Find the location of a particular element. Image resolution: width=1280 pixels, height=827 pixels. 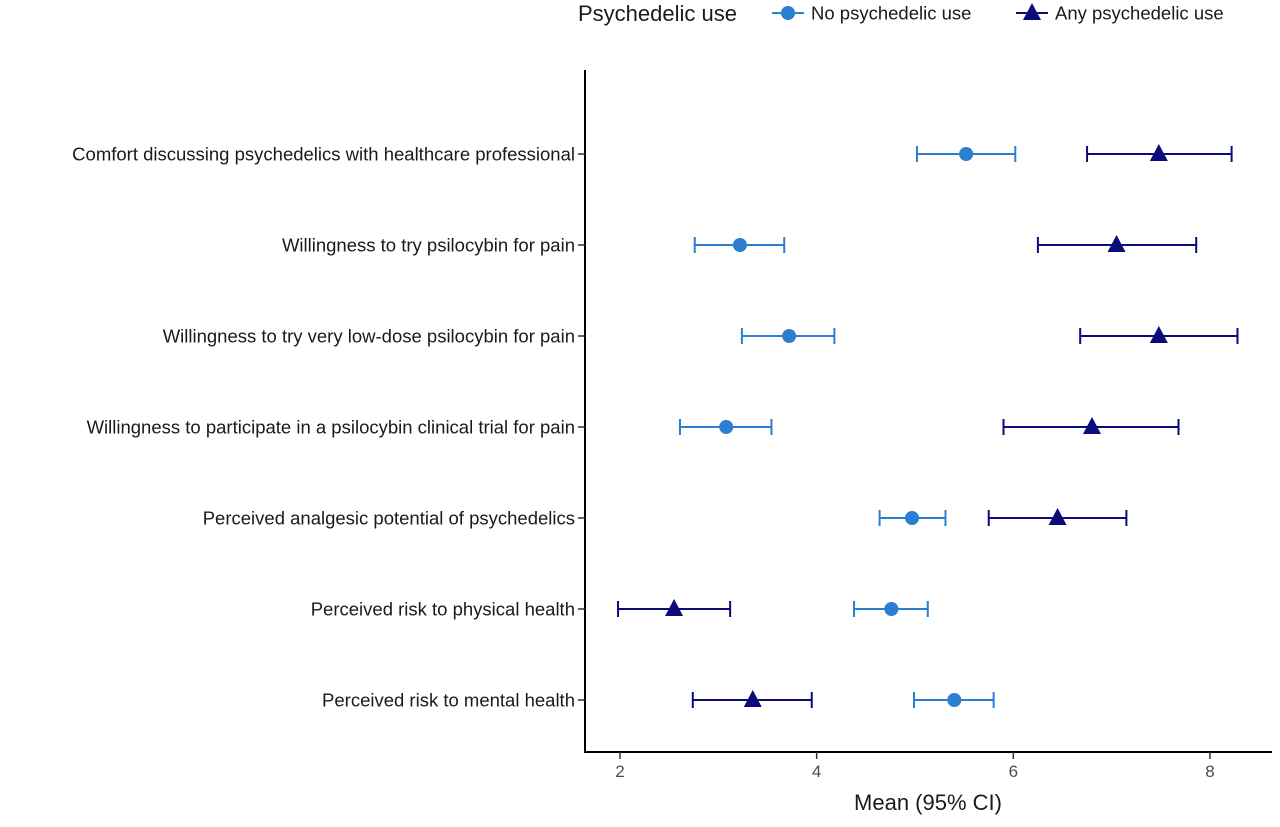

x-tick-label: 6 is located at coordinates (1013, 771).